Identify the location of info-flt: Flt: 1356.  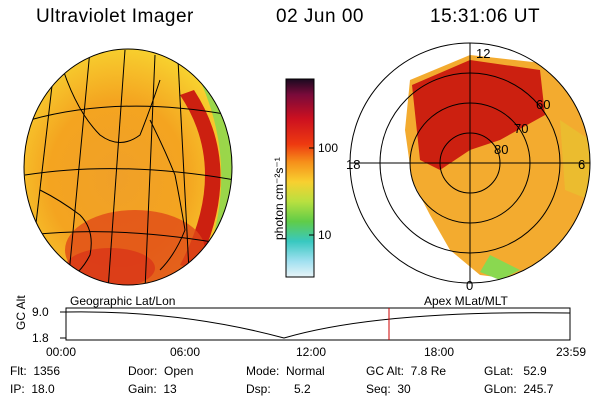
(35, 371).